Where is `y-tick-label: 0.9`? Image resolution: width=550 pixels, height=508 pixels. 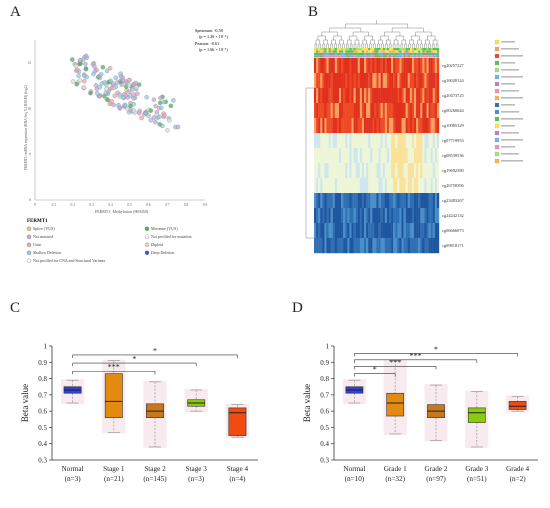
y-tick-label: 0.9 is located at coordinates (324, 363).